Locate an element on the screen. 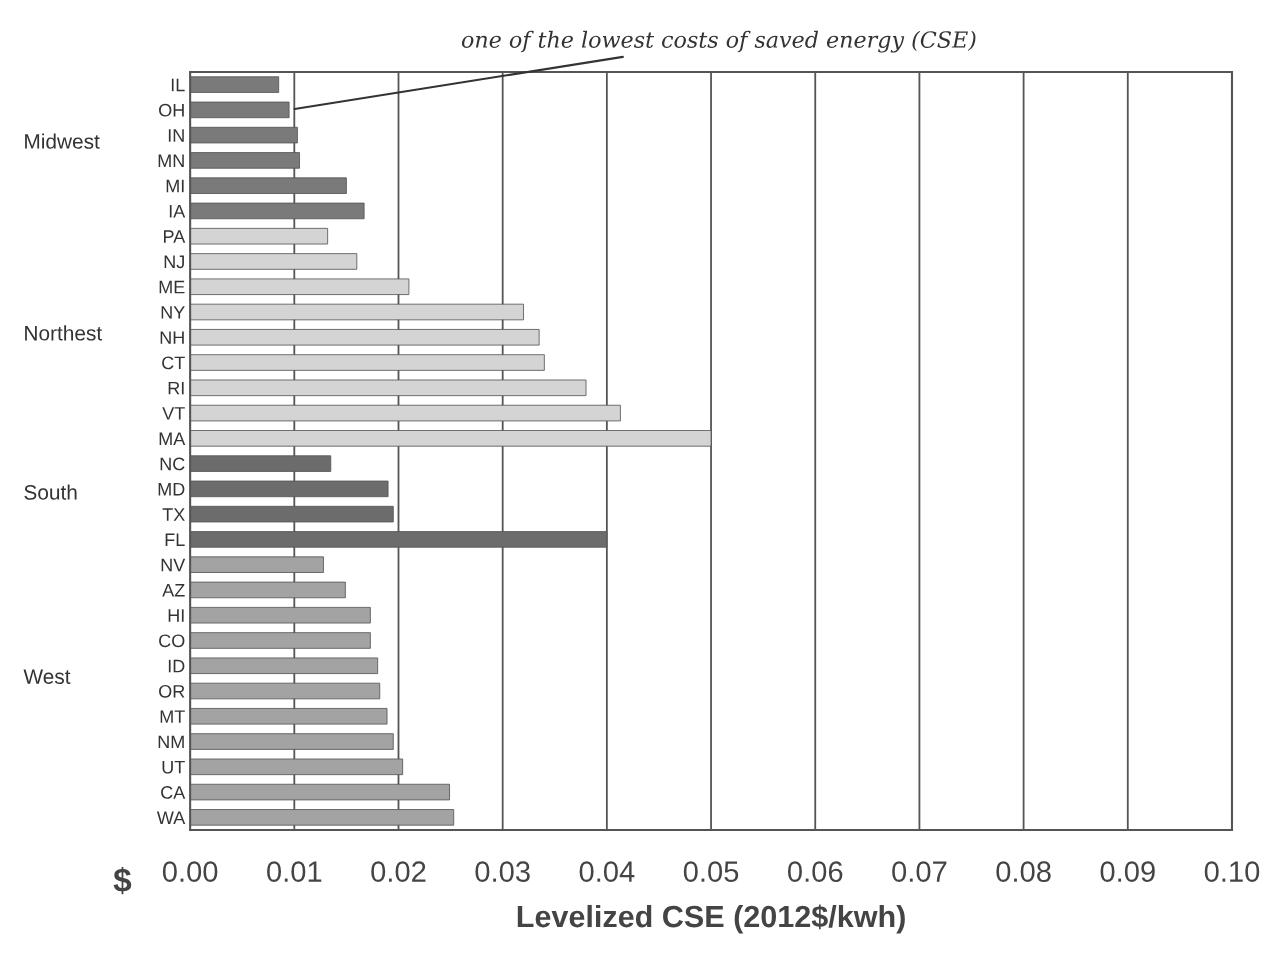  y-tick-label: NM is located at coordinates (171, 742).